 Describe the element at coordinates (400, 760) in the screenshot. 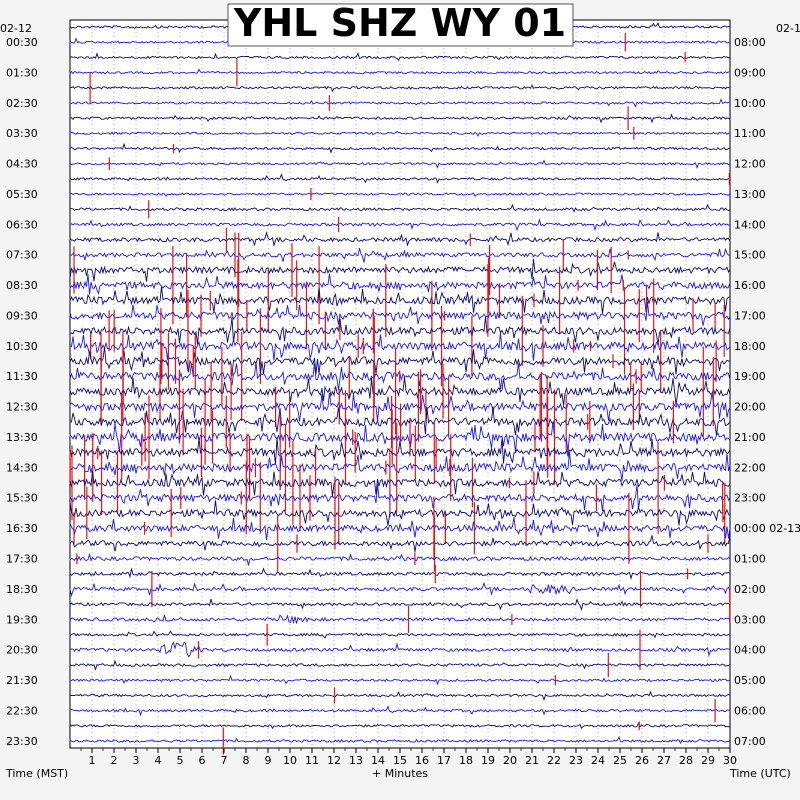

I see `x-tick-label: 15` at that location.